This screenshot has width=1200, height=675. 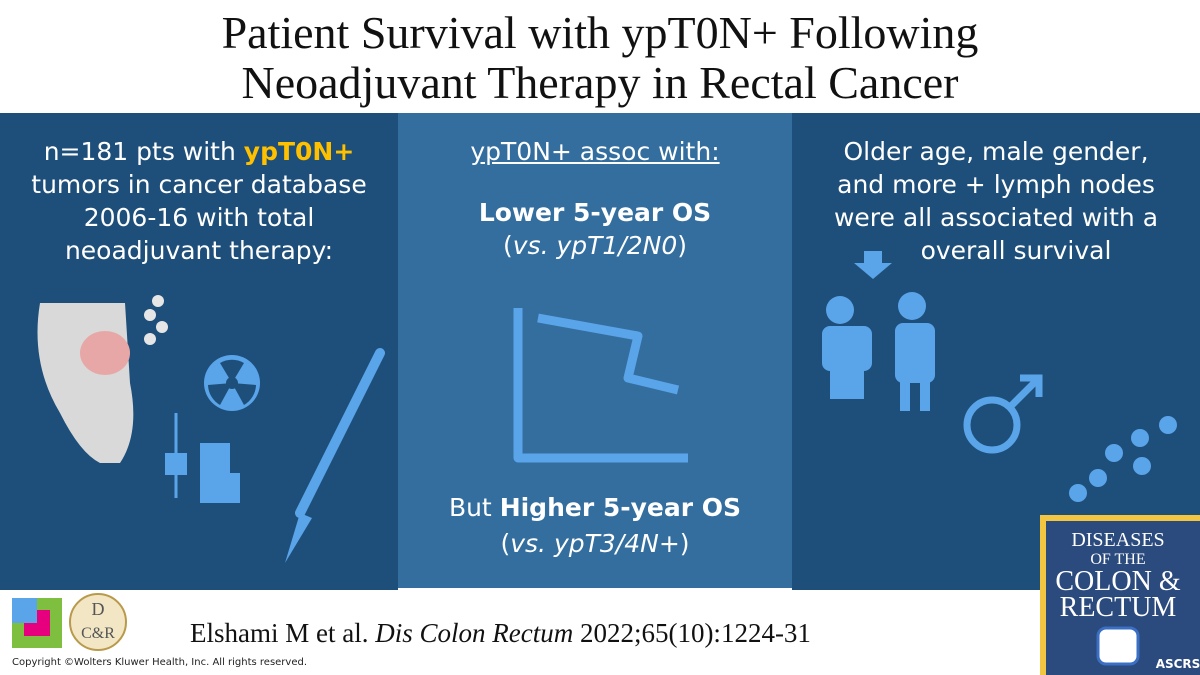 I want to click on comparison-text: vs. ypT1/2N0, so click(x=595, y=245).